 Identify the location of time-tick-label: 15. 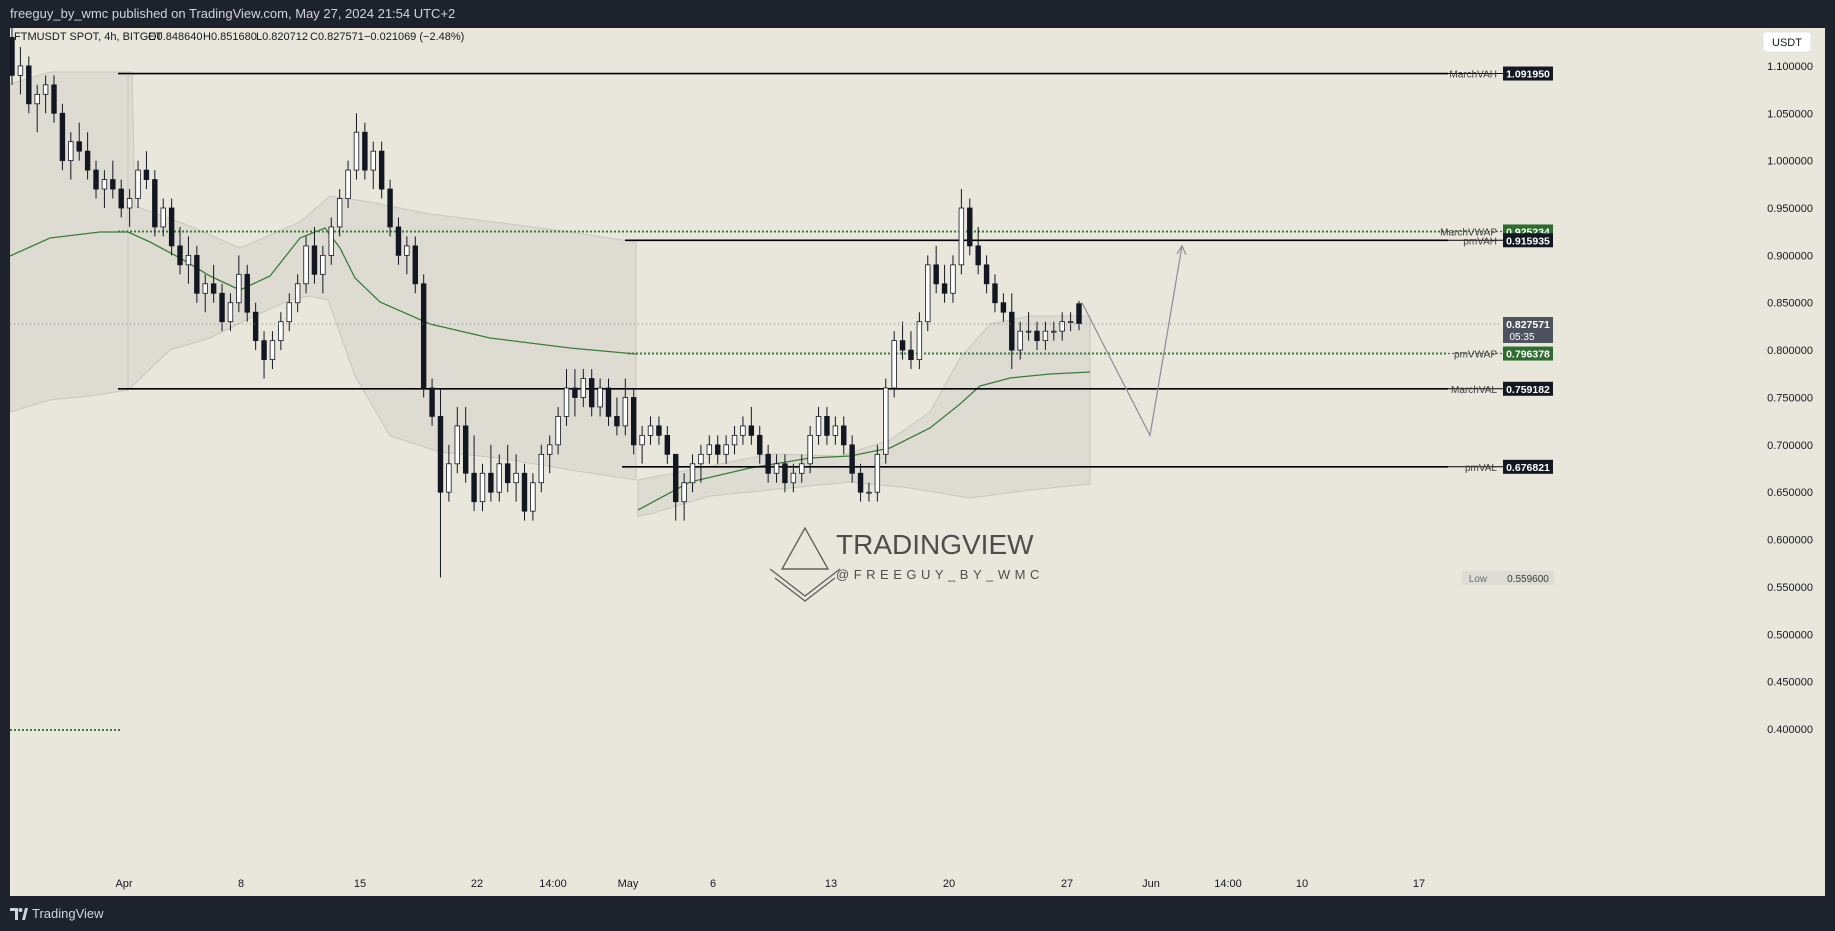
(360, 884).